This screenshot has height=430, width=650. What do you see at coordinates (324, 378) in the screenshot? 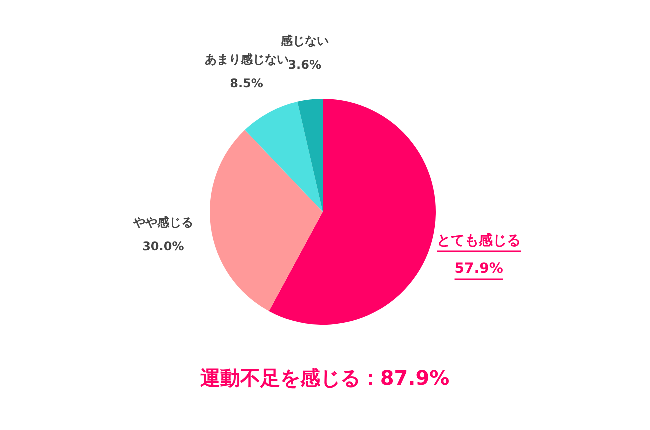
I see `text: 運動不足を感じる：87.9%` at bounding box center [324, 378].